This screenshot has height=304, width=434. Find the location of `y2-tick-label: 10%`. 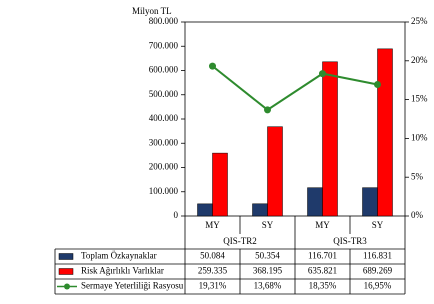

y2-tick-label: 10% is located at coordinates (419, 137).